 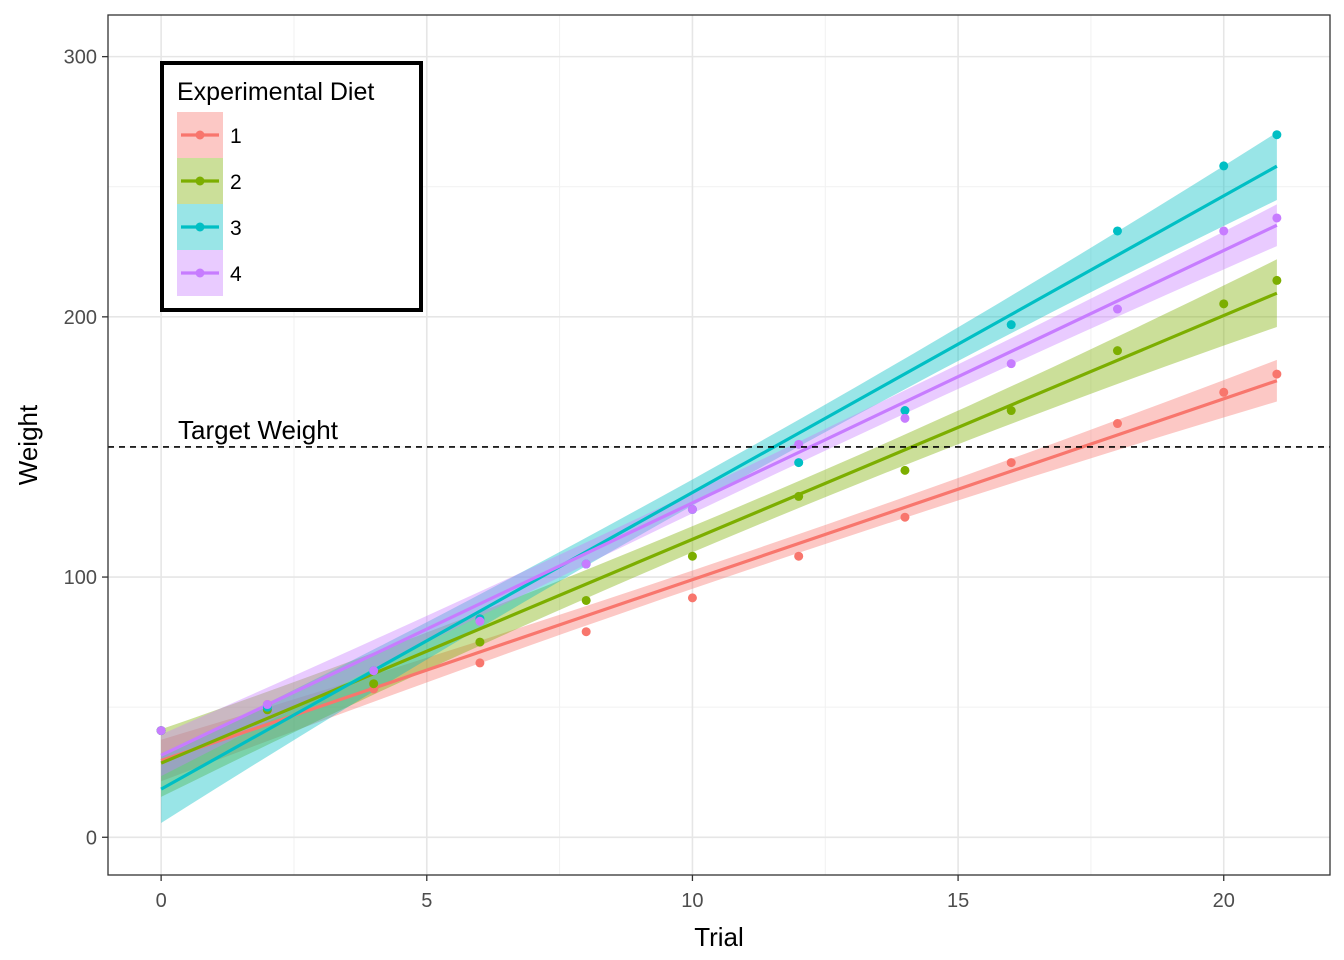 I want to click on y-tick-label: 0, so click(x=91, y=838).